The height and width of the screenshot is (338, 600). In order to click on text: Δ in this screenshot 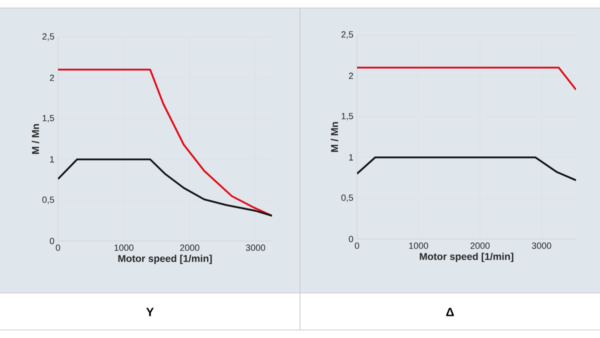, I will do `click(450, 312)`.